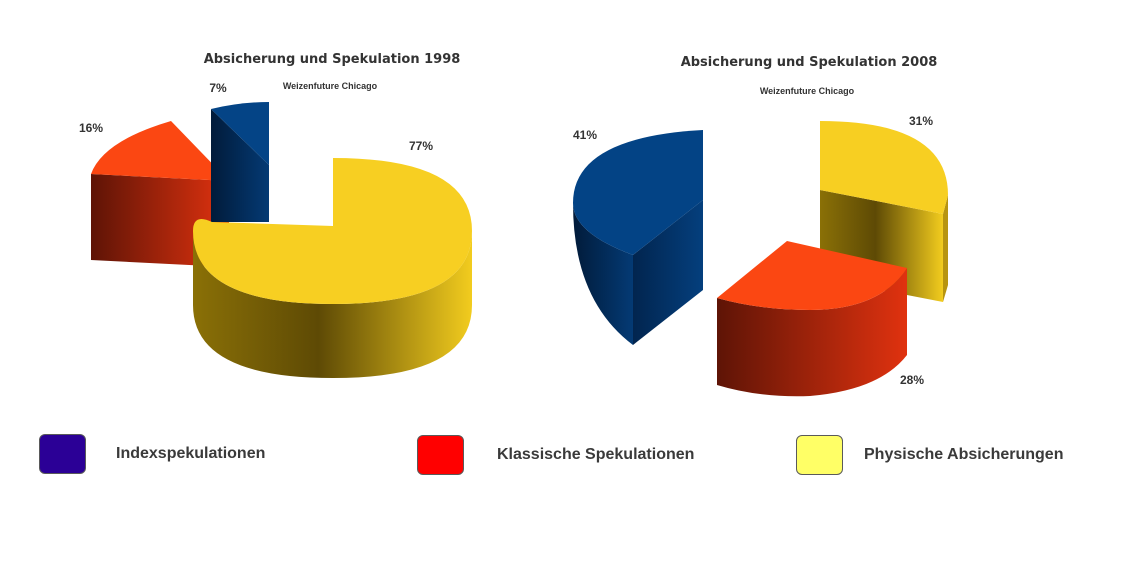 The image size is (1123, 586). Describe the element at coordinates (668, 272) in the screenshot. I see `slice-2008-index-wall` at that location.